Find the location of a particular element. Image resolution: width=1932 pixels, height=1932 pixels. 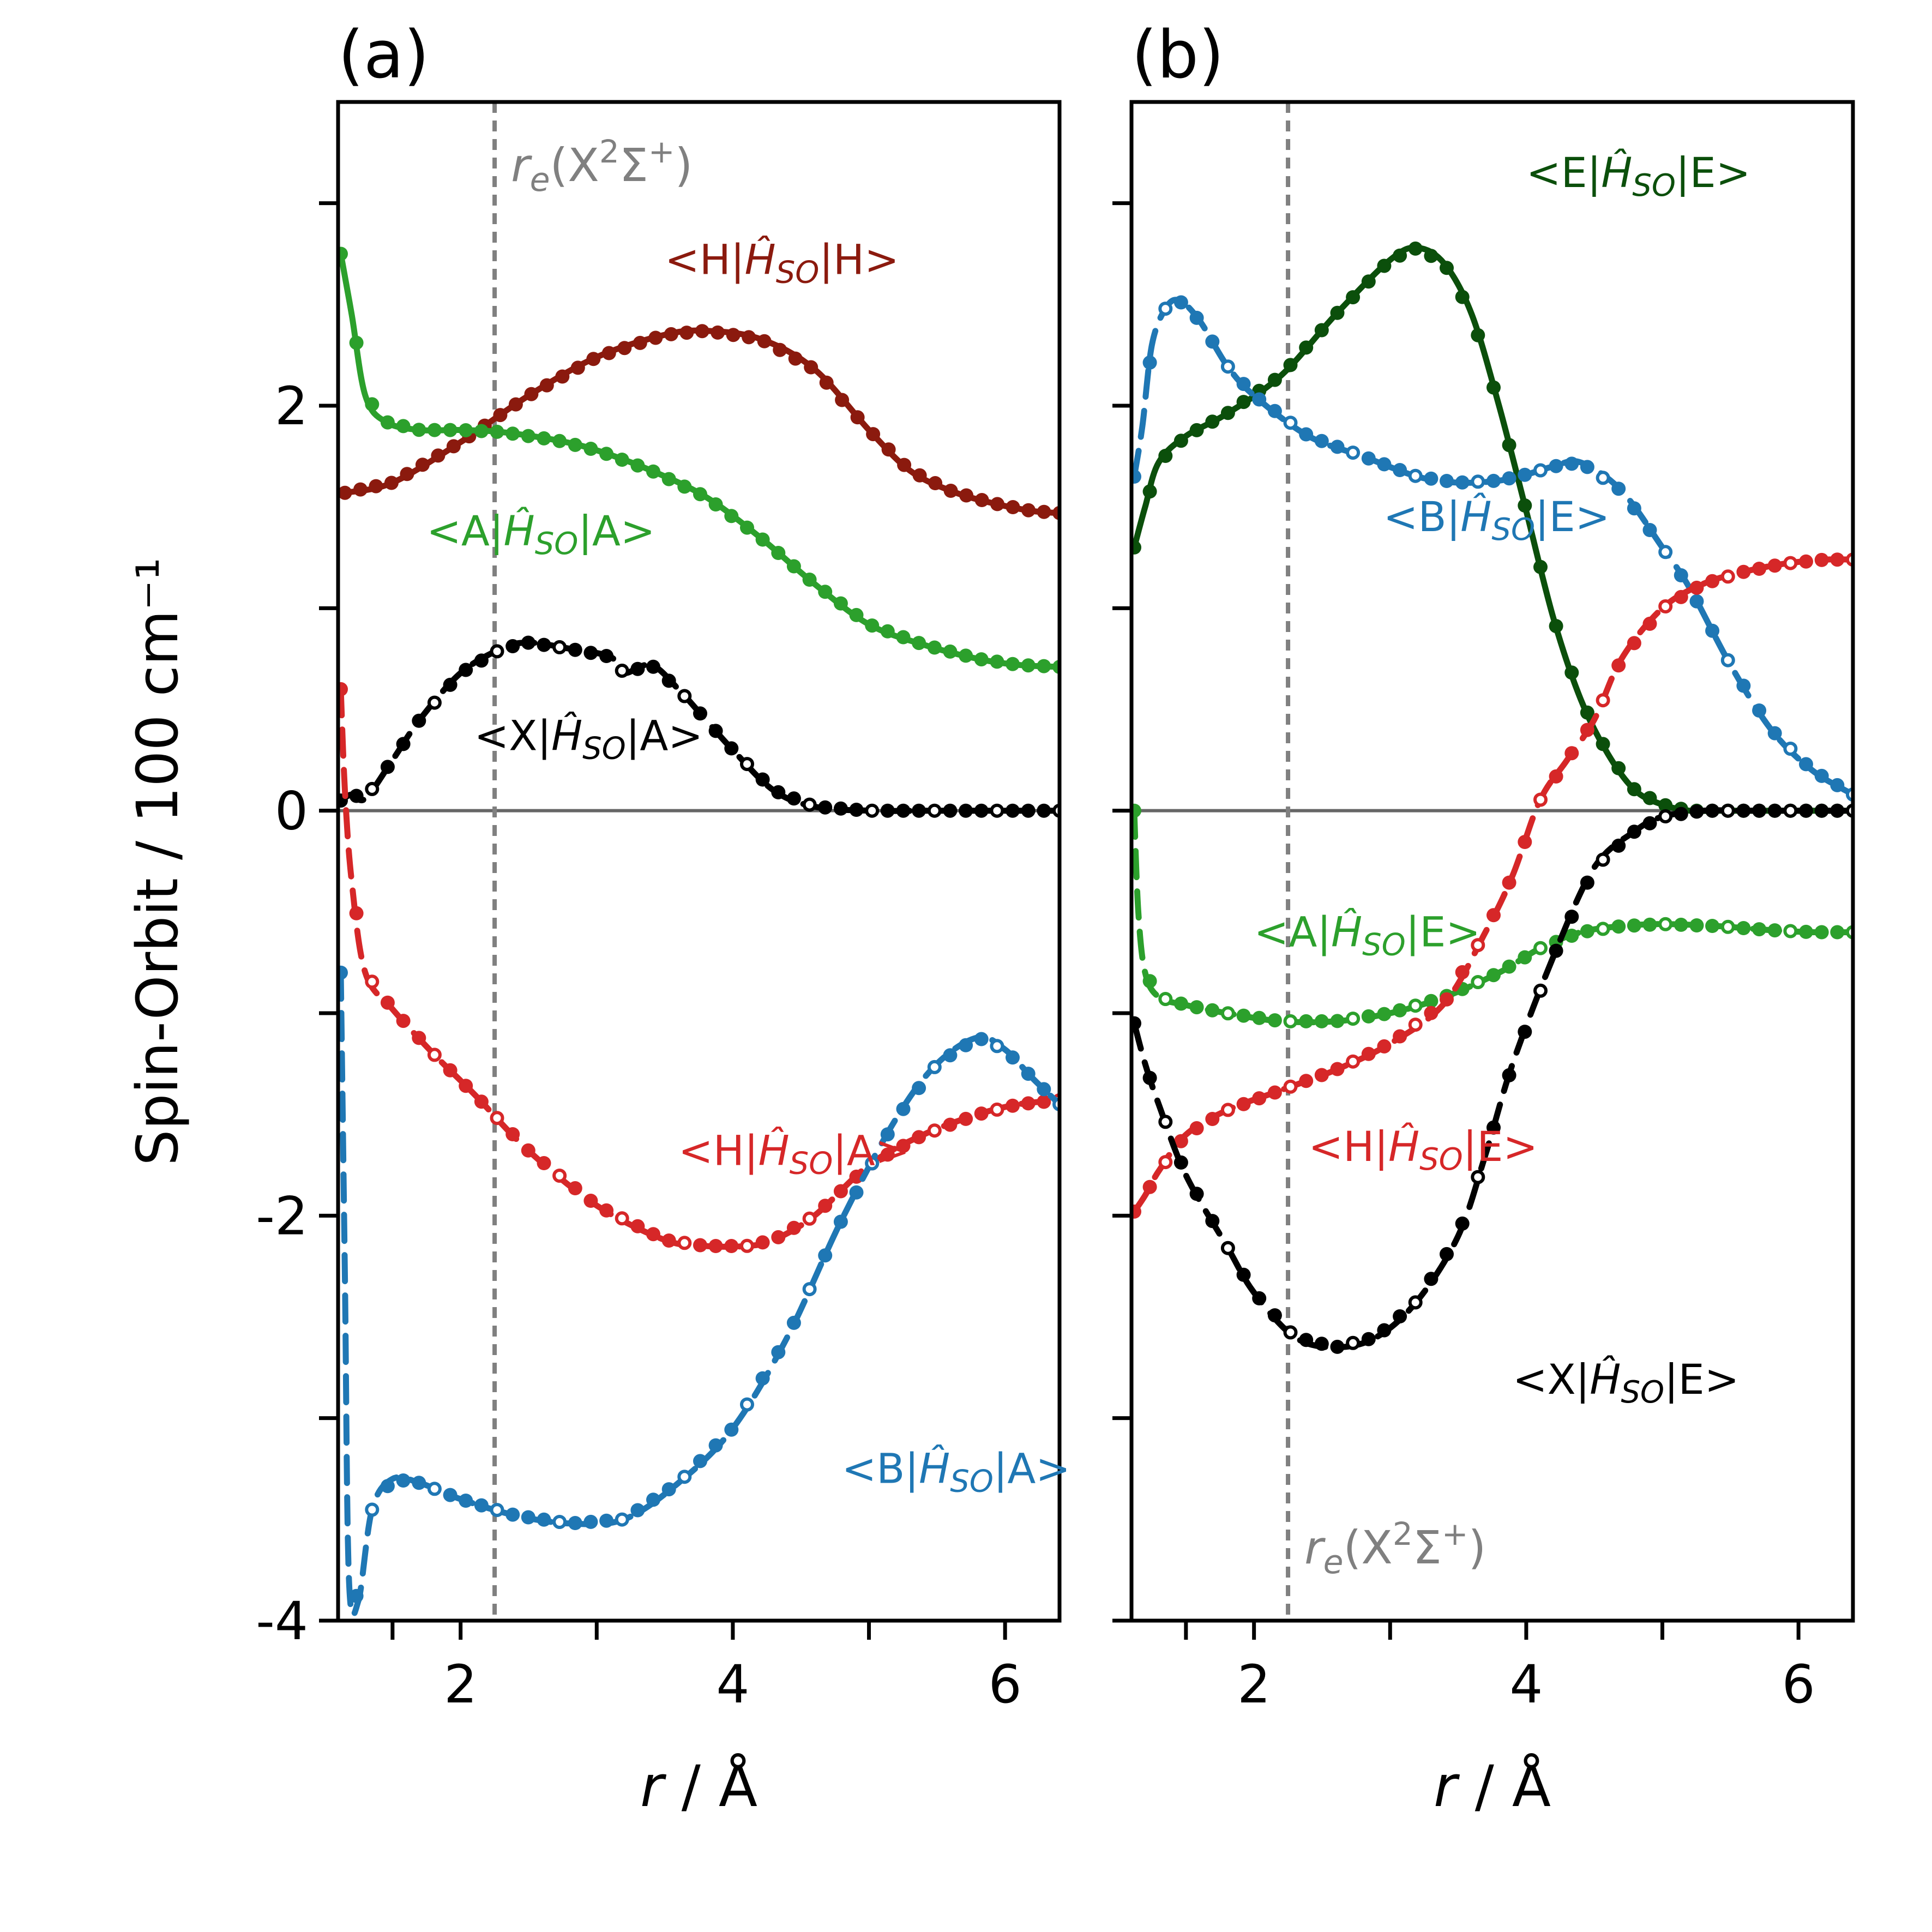

curve-label-e-so-e: <E|ĤSO|E> is located at coordinates (1638, 175).